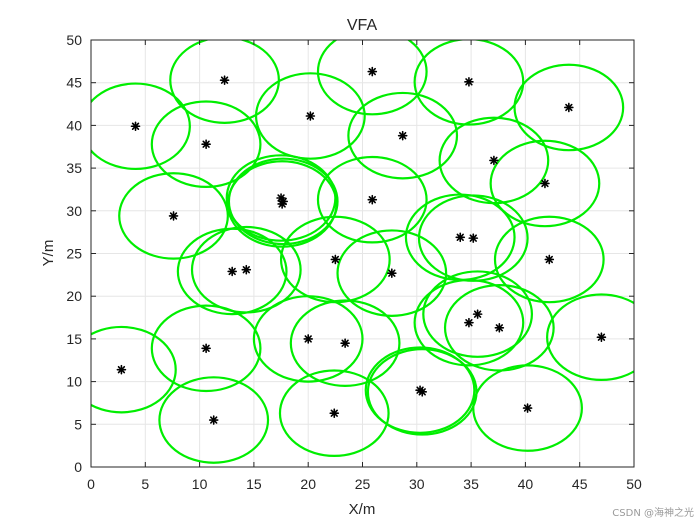 The height and width of the screenshot is (525, 700). What do you see at coordinates (74, 40) in the screenshot?
I see `y-tick-label: 50` at bounding box center [74, 40].